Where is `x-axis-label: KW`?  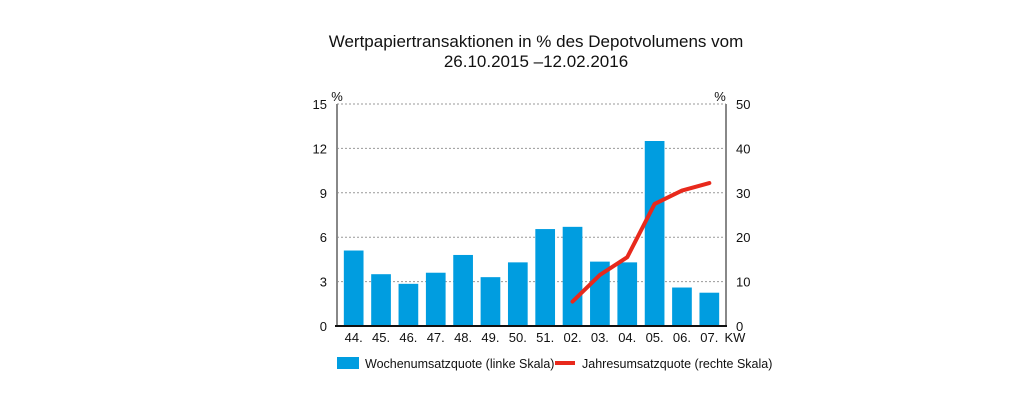
x-axis-label: KW is located at coordinates (736, 337).